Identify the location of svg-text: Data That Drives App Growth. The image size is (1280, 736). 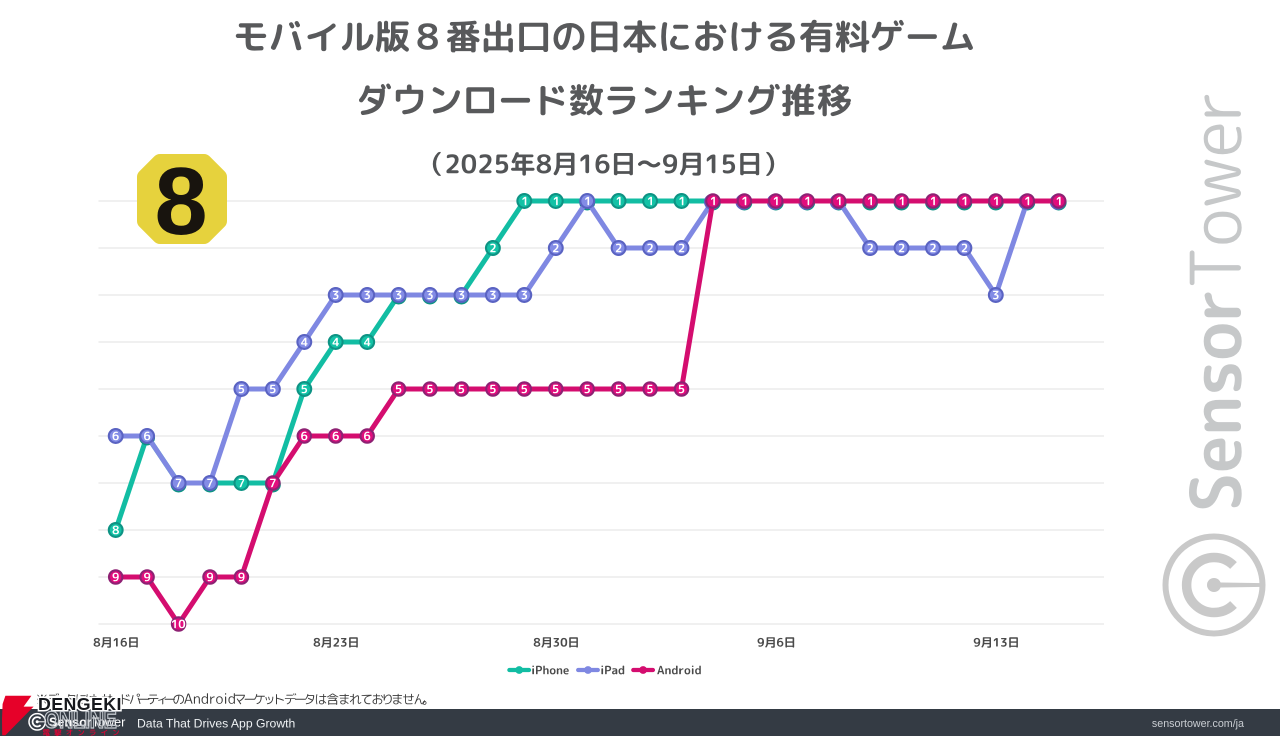
(216, 724).